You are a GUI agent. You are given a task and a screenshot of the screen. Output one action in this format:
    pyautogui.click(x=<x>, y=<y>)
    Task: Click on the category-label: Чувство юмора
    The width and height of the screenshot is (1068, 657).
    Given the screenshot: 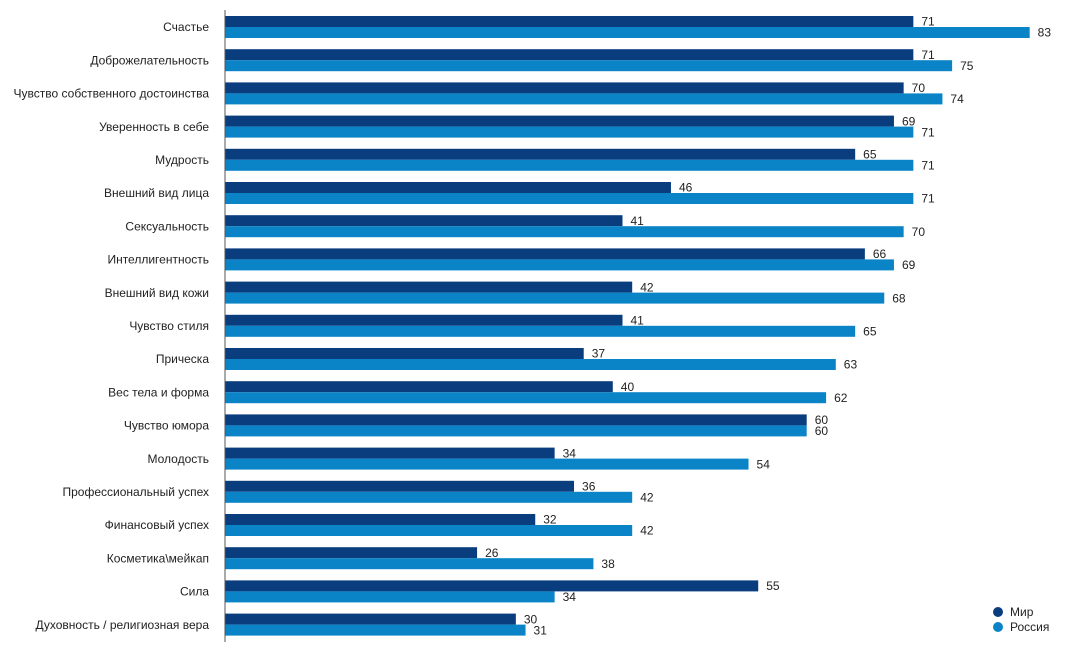 What is the action you would take?
    pyautogui.click(x=166, y=426)
    